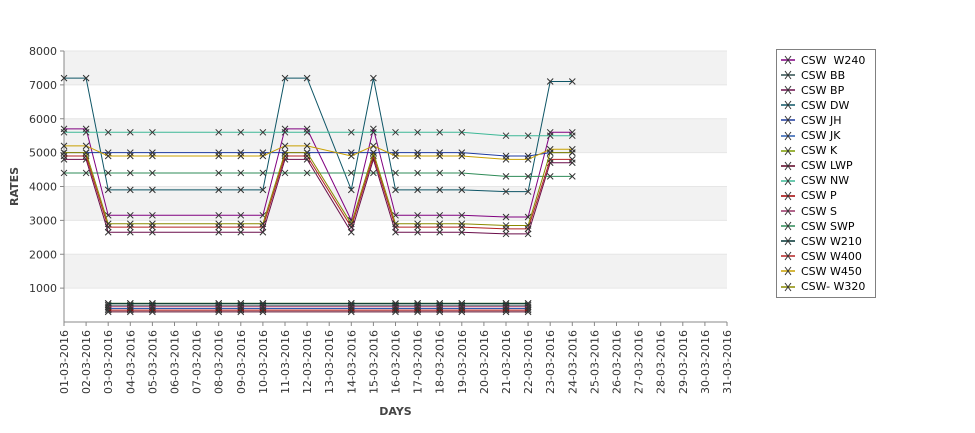  I want to click on legend-item: CSW JH, so click(811, 120).